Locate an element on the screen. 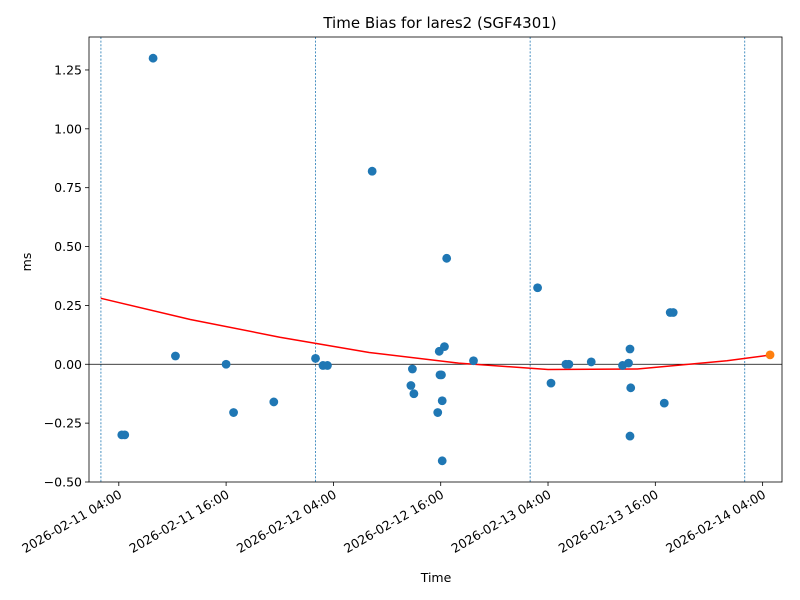 The height and width of the screenshot is (600, 800). y-tick-label: 1.00 is located at coordinates (68, 128).